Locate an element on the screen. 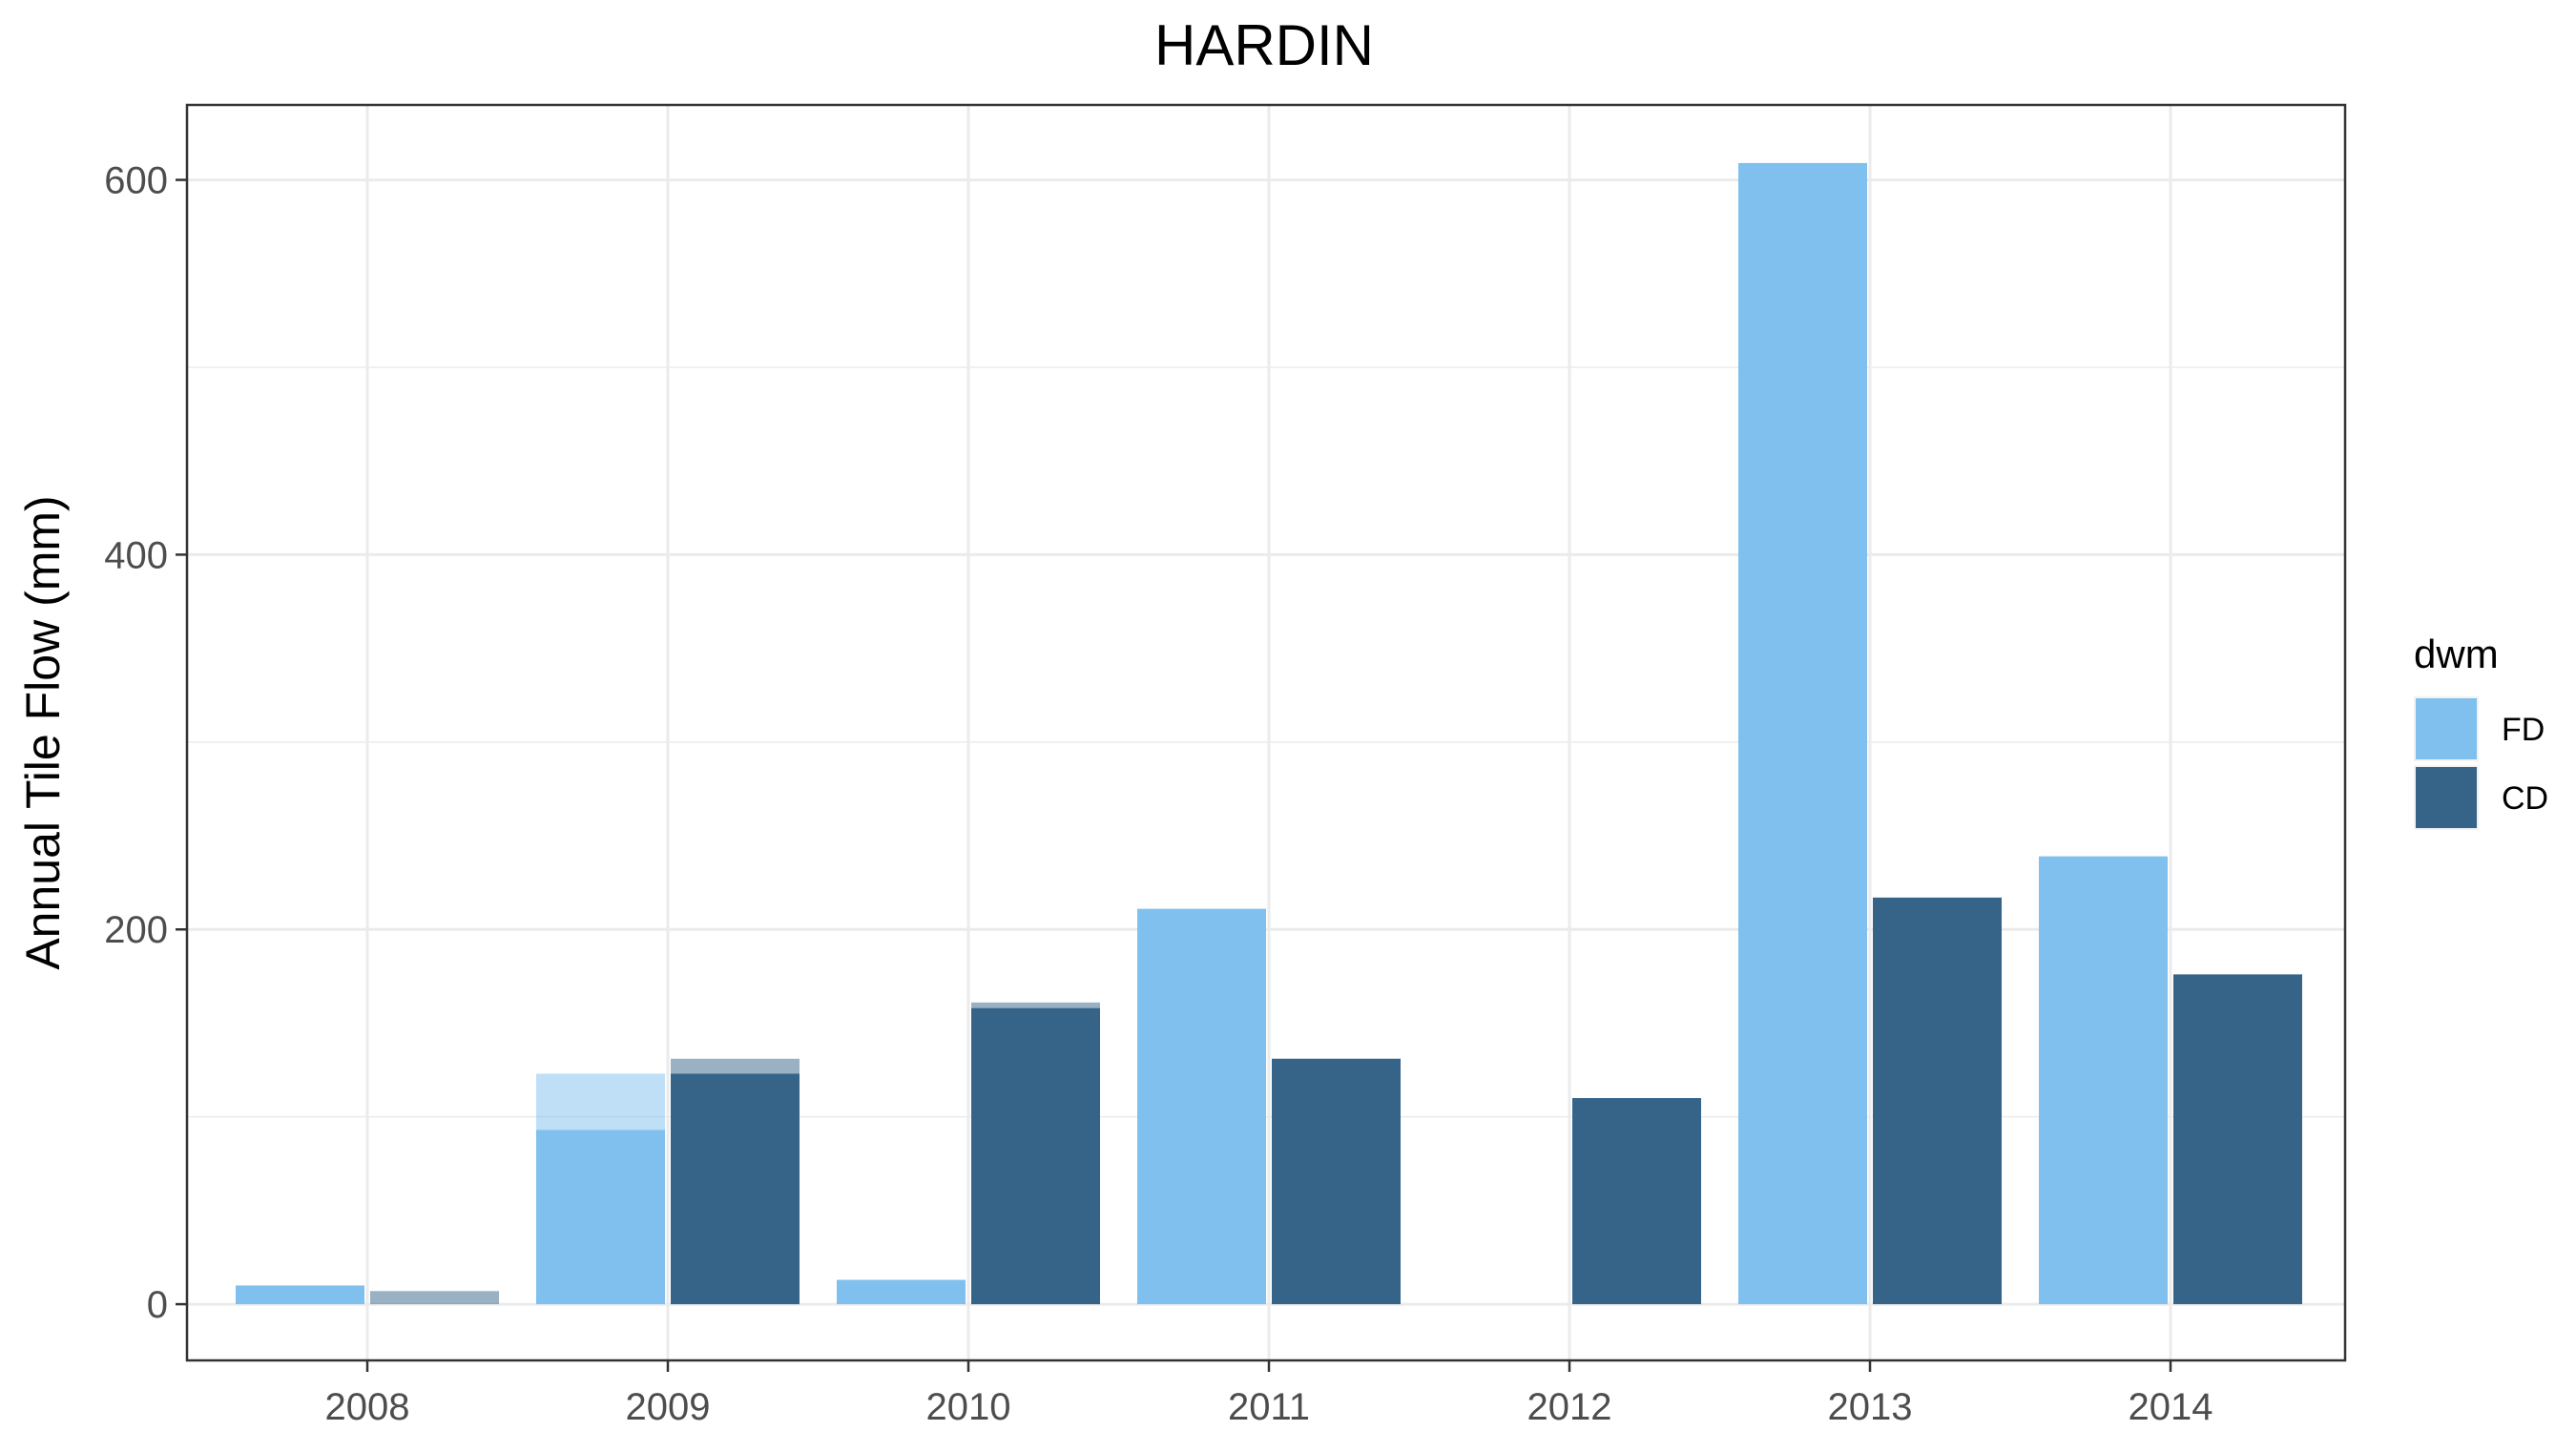  legend-label-fd: FD is located at coordinates (2523, 730).